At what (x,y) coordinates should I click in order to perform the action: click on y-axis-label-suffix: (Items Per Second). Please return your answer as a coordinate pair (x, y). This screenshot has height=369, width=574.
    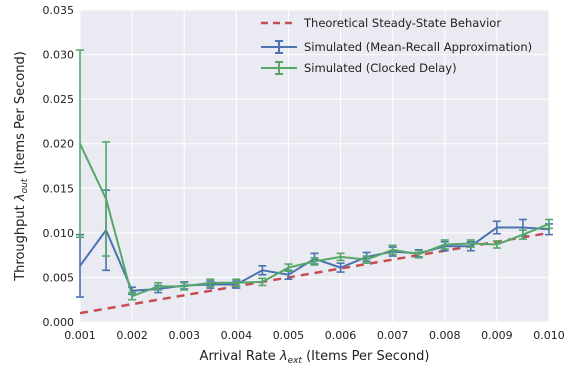
    Looking at the image, I should click on (20, 114).